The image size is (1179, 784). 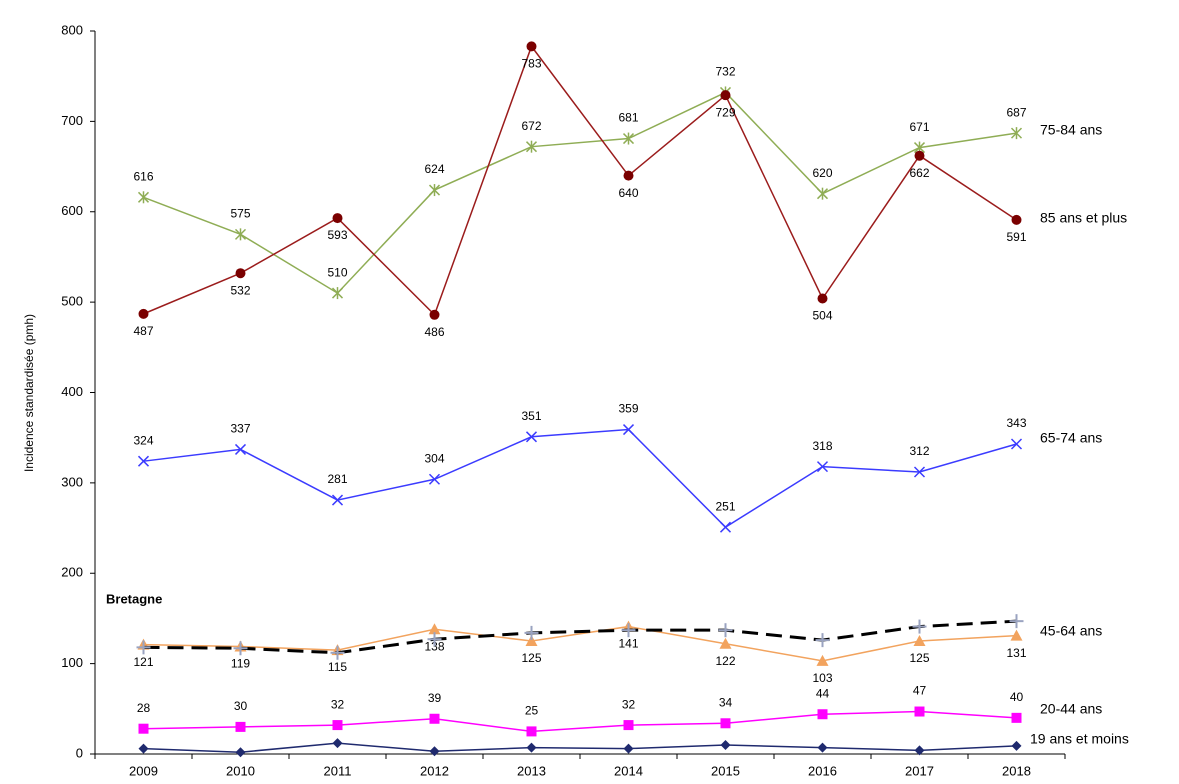 What do you see at coordinates (72, 210) in the screenshot?
I see `y-tick-label: 600` at bounding box center [72, 210].